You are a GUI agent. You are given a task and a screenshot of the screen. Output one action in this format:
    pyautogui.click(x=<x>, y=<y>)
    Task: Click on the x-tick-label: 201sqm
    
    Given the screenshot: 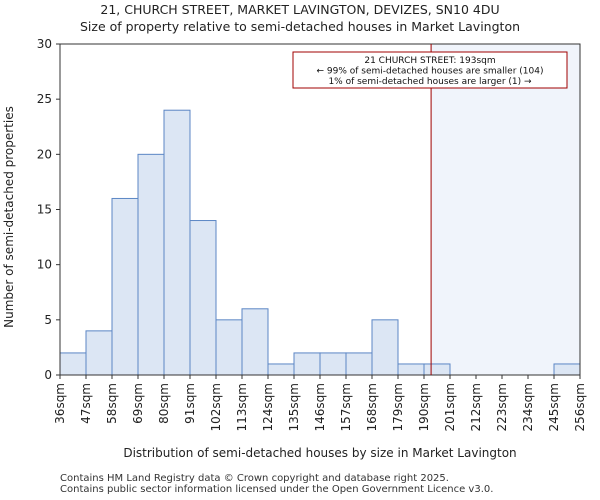 What is the action you would take?
    pyautogui.click(x=450, y=407)
    